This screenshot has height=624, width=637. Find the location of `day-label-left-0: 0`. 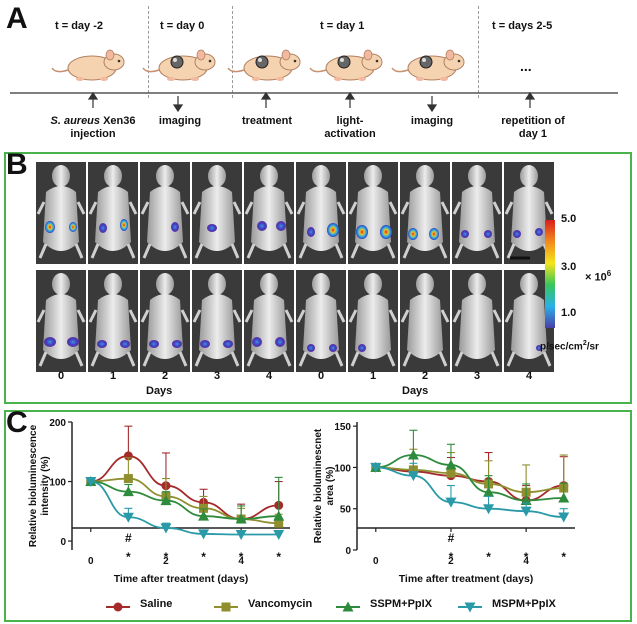

day-label-left-0: 0 is located at coordinates (61, 376).